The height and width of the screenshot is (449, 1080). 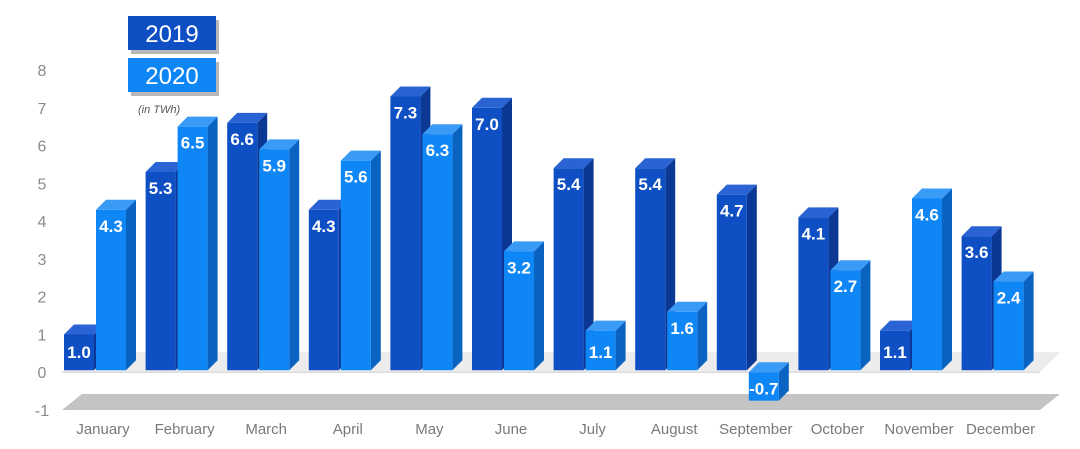 I want to click on data-label: 7.0, so click(x=487, y=124).